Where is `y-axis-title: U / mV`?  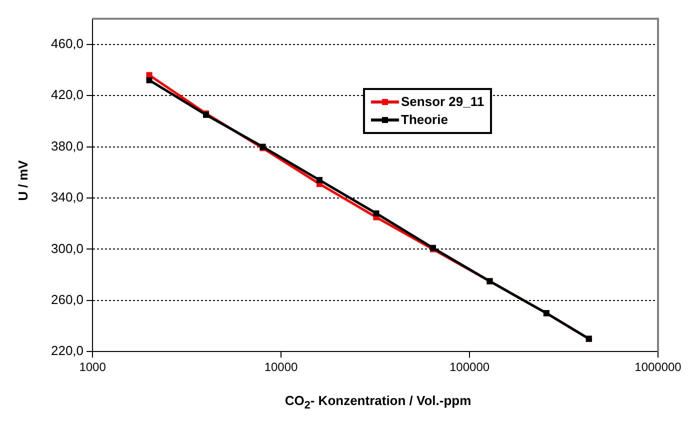
y-axis-title: U / mV is located at coordinates (23, 180).